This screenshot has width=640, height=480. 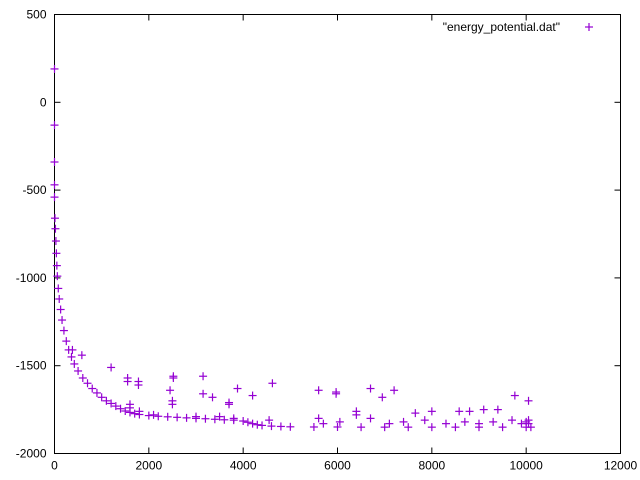 I want to click on legend-marker-symbol, so click(x=589, y=27).